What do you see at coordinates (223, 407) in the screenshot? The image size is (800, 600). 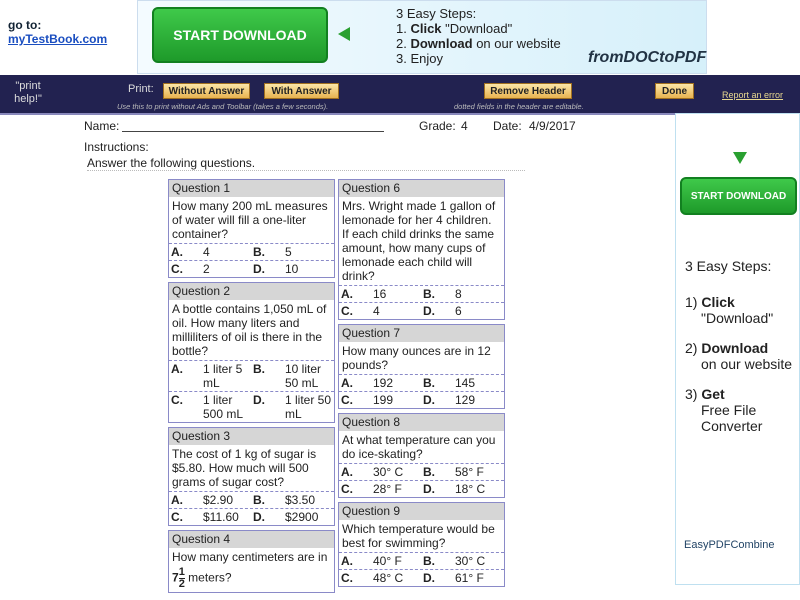 I see `choice-value: 1 liter 500 mL` at bounding box center [223, 407].